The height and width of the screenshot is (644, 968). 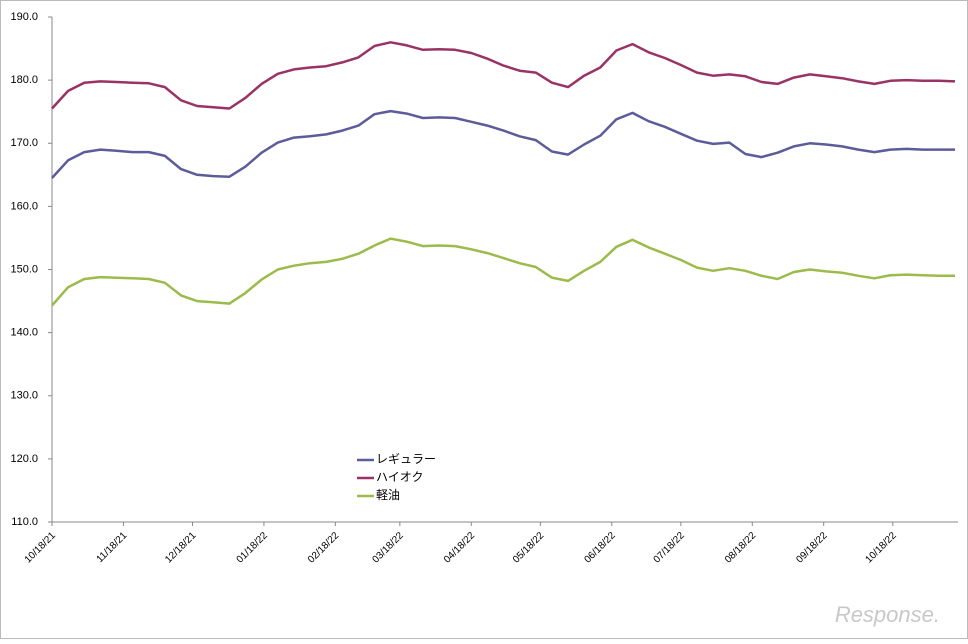 What do you see at coordinates (24, 143) in the screenshot?
I see `y-tick-label: 170.0` at bounding box center [24, 143].